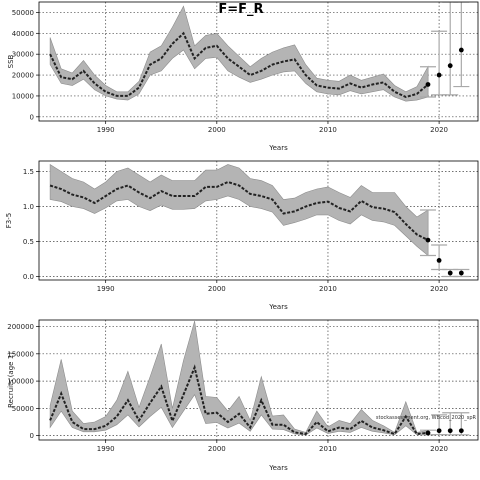  What do you see at coordinates (106, 289) in the screenshot?
I see `fbar-xtick-label-1990: 1990` at bounding box center [106, 289].